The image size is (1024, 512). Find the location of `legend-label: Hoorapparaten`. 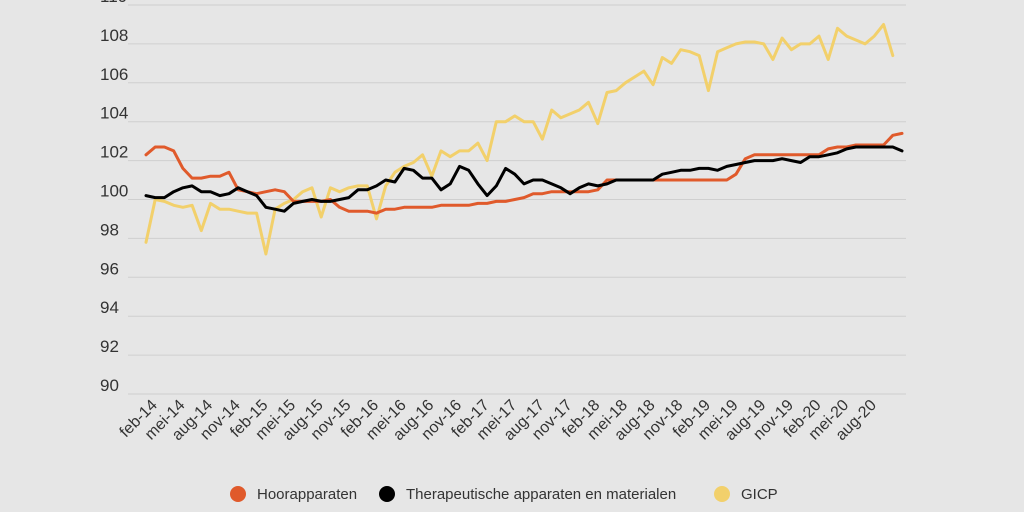

legend-label: Hoorapparaten is located at coordinates (307, 494).